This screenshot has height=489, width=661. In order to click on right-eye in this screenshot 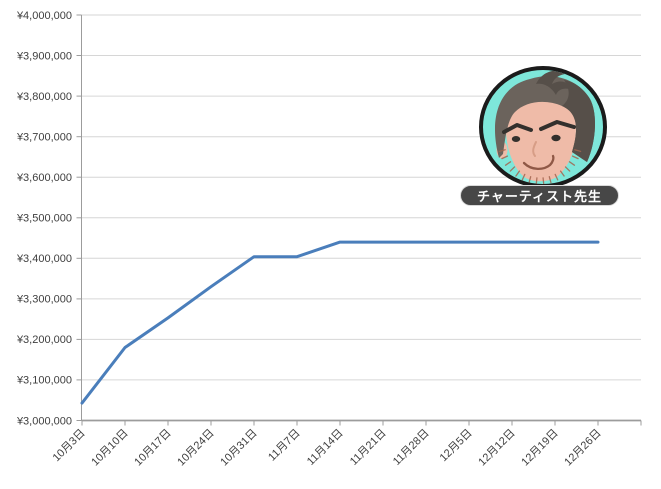, I will do `click(556, 138)`.